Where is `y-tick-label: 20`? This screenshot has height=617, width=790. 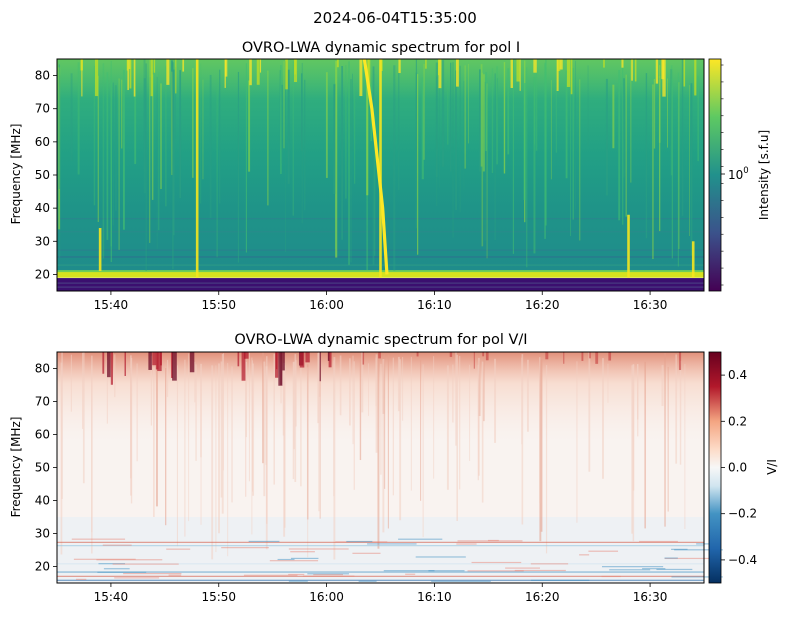
y-tick-label: 20 is located at coordinates (42, 567).